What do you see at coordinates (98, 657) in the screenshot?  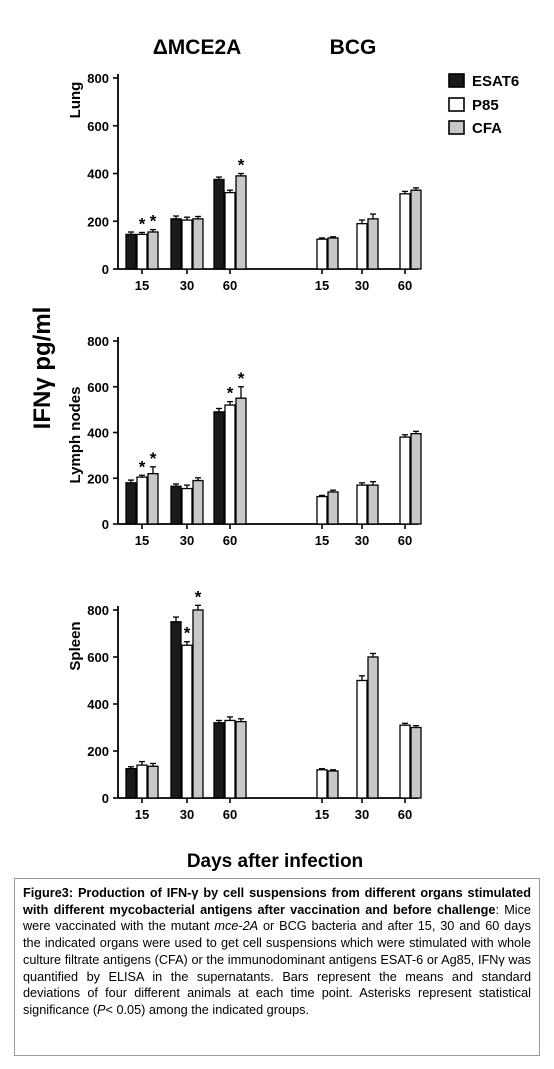 I see `spleen-y-tick-label: 600` at bounding box center [98, 657].